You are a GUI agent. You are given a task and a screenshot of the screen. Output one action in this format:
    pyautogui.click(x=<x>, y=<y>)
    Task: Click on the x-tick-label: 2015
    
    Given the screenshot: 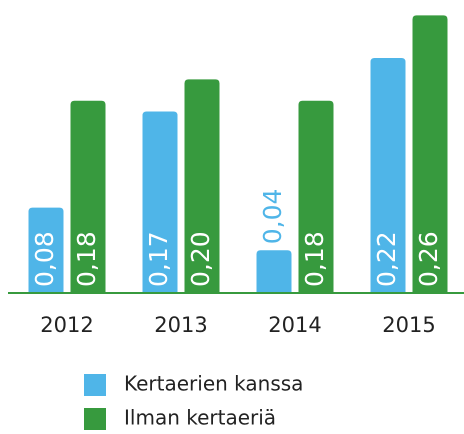 What is the action you would take?
    pyautogui.click(x=408, y=325)
    